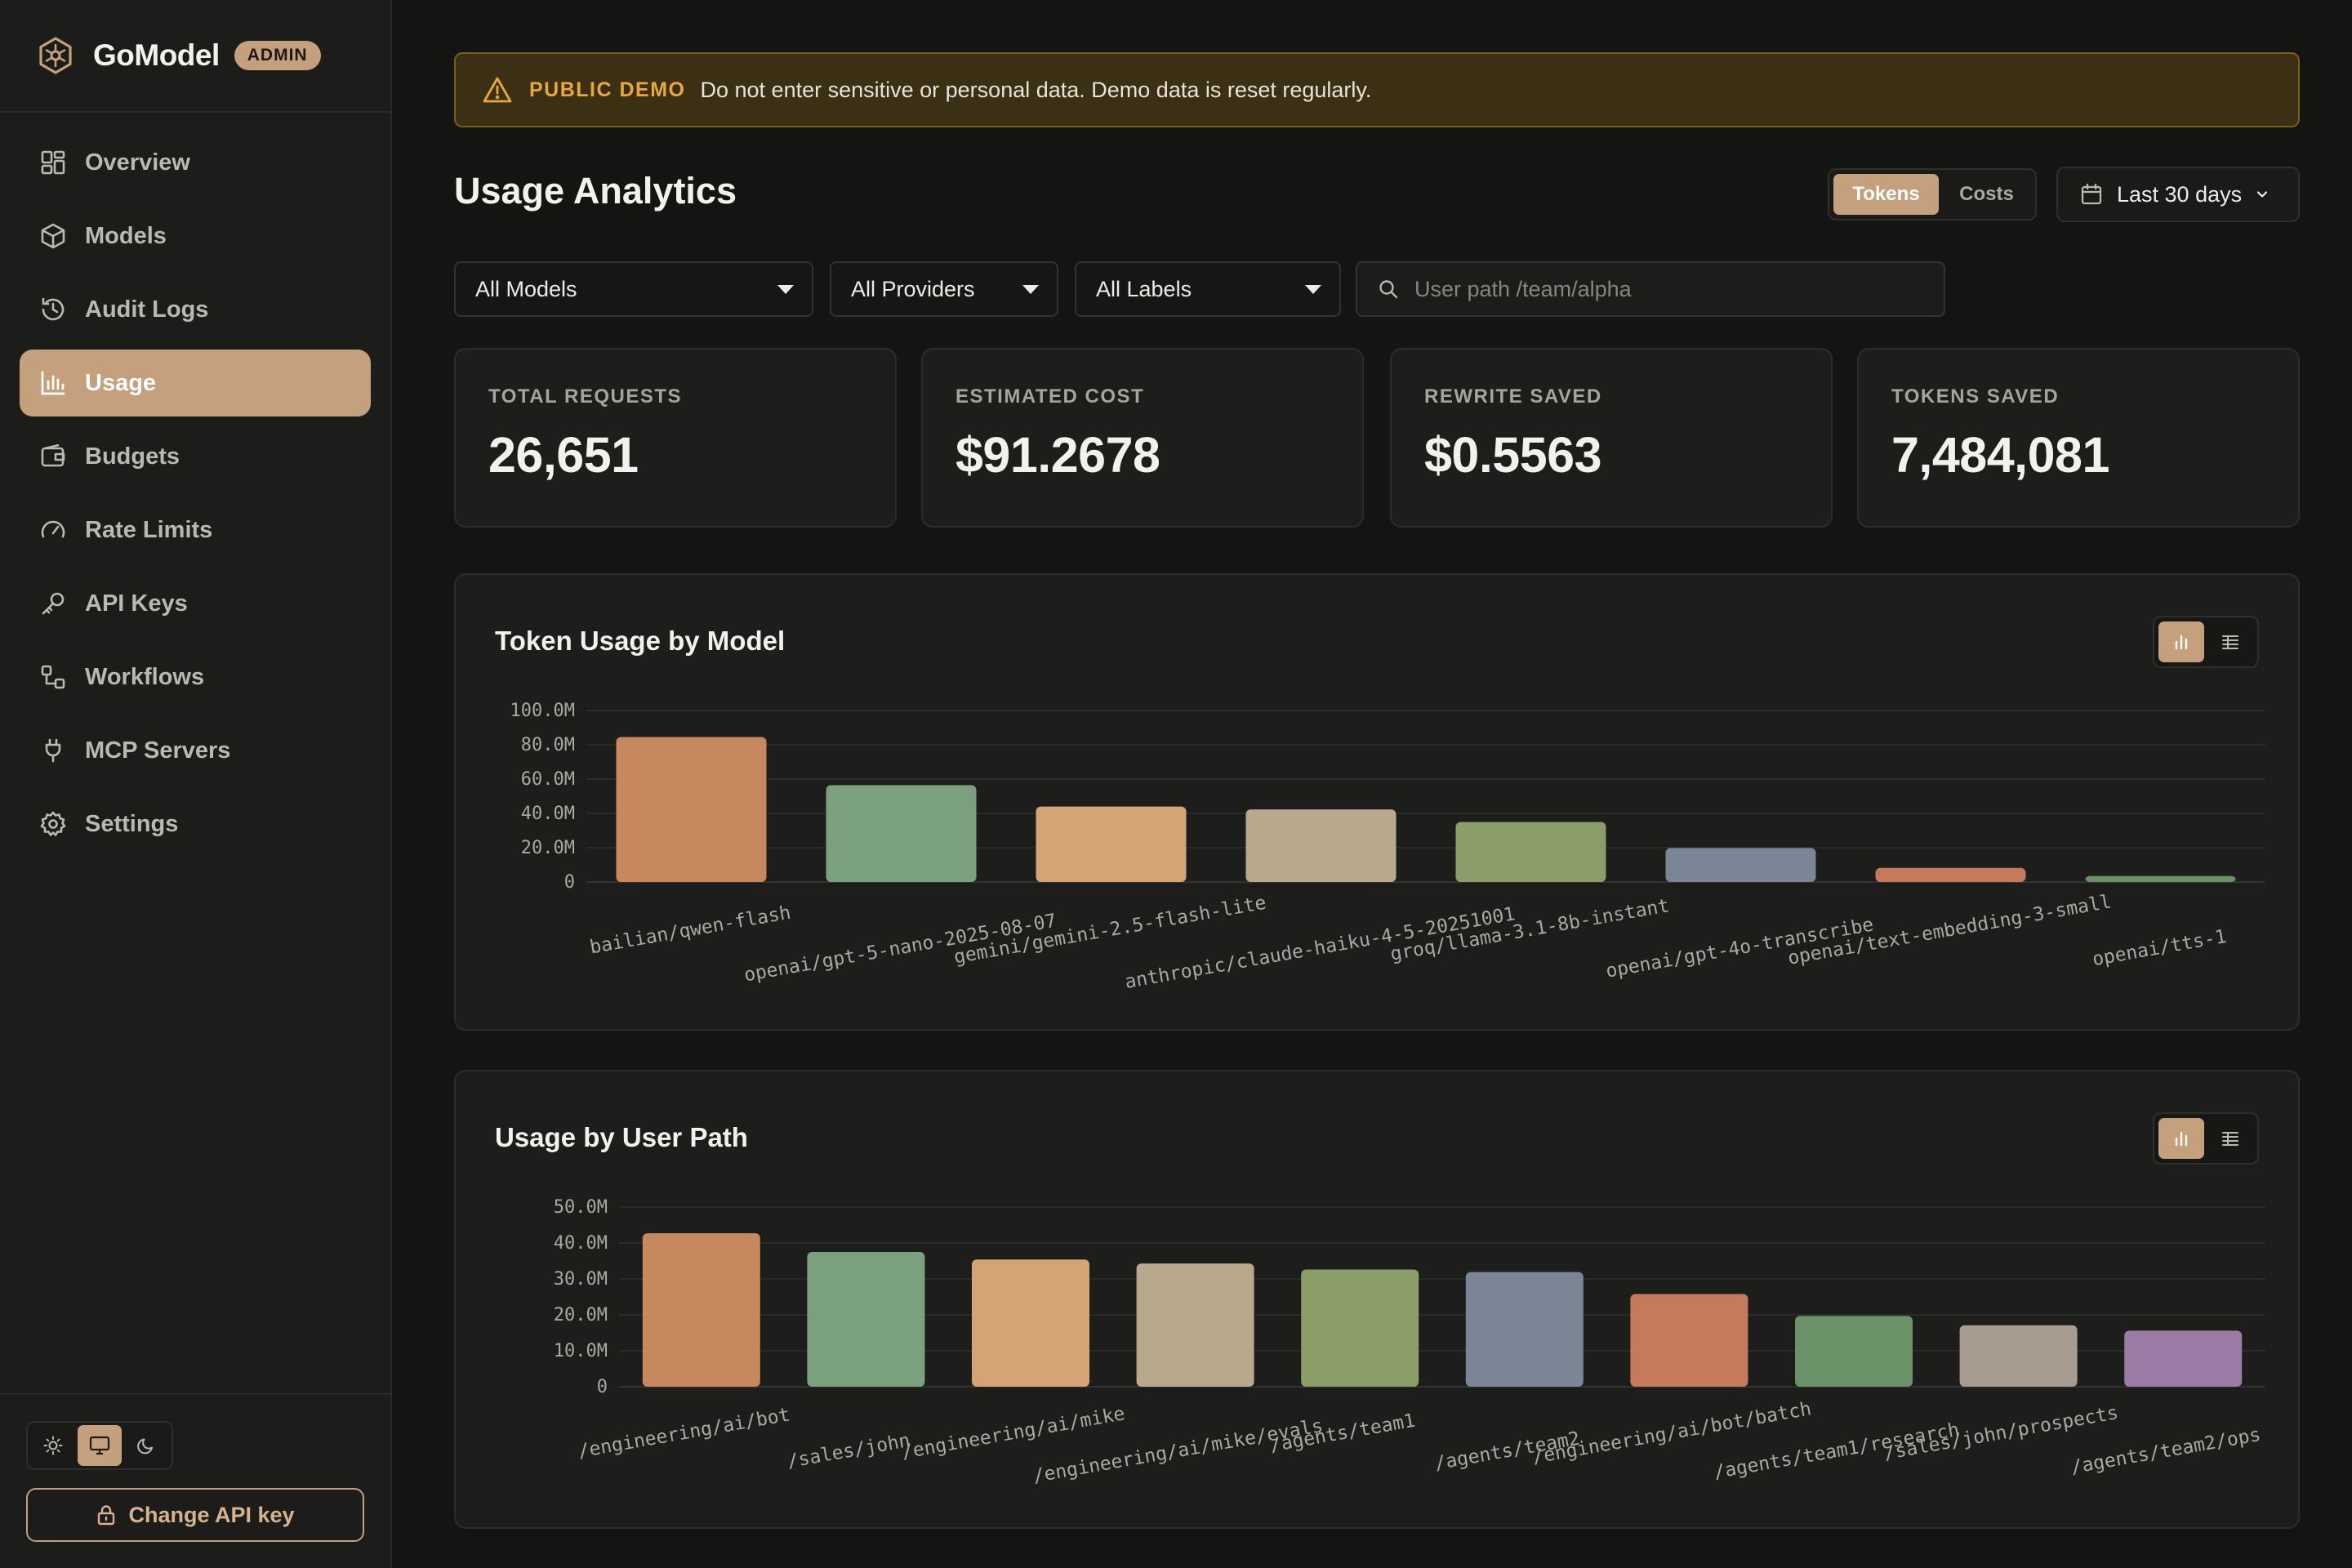 This screenshot has height=1568, width=2352. Describe the element at coordinates (1342, 1433) in the screenshot. I see `x-tick-label: /agents/team1` at that location.